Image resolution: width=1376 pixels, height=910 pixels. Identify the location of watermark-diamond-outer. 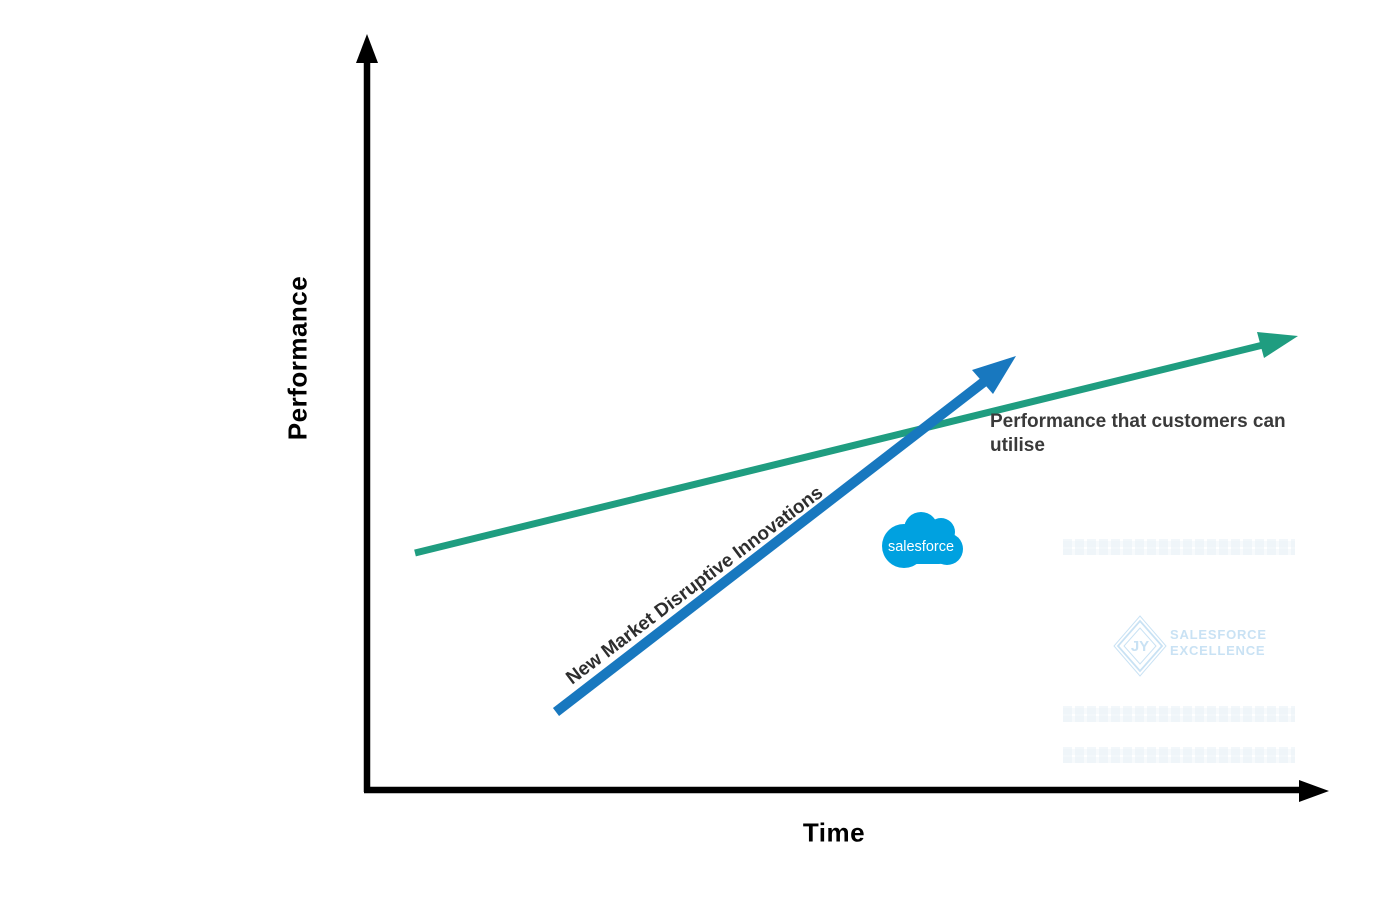
(1140, 646).